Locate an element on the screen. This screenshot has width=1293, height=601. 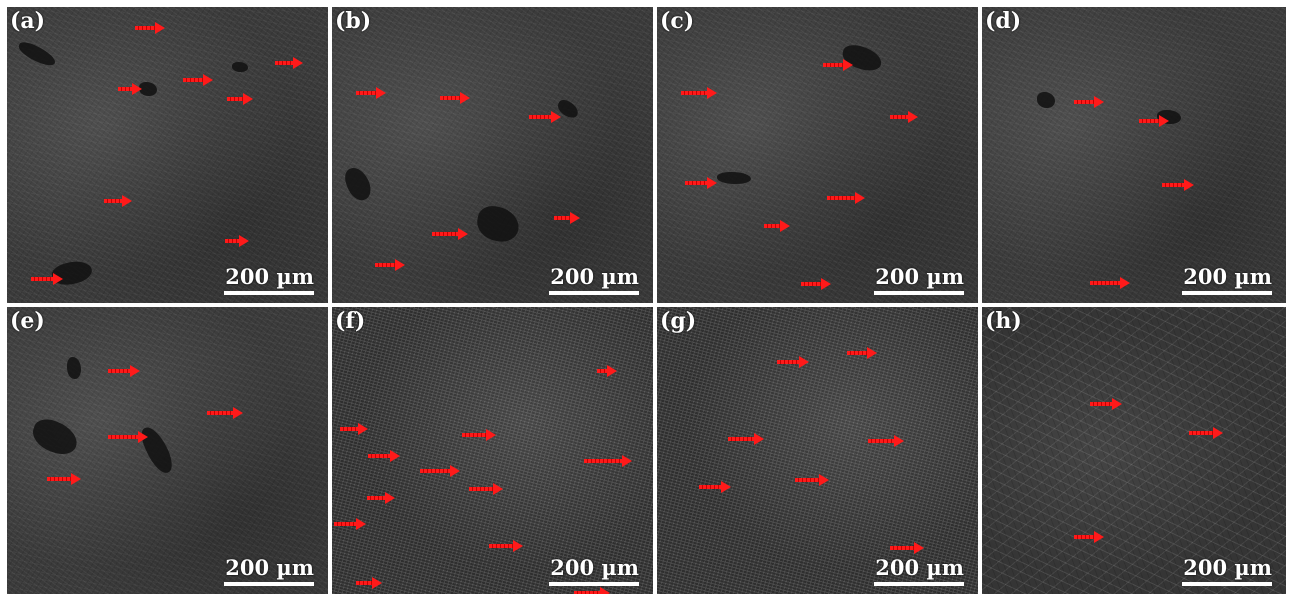
panel-b: (b) 200 µm is located at coordinates (492, 155).